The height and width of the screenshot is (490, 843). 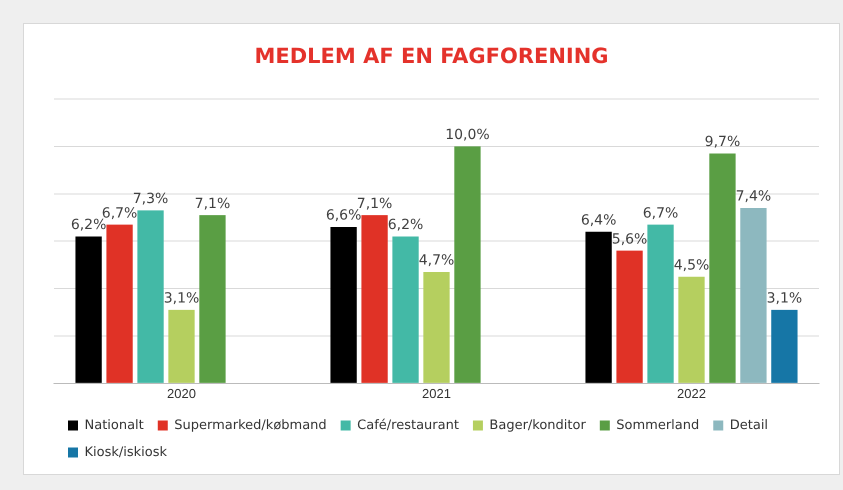 I want to click on data-label: 6,2%, so click(x=406, y=225).